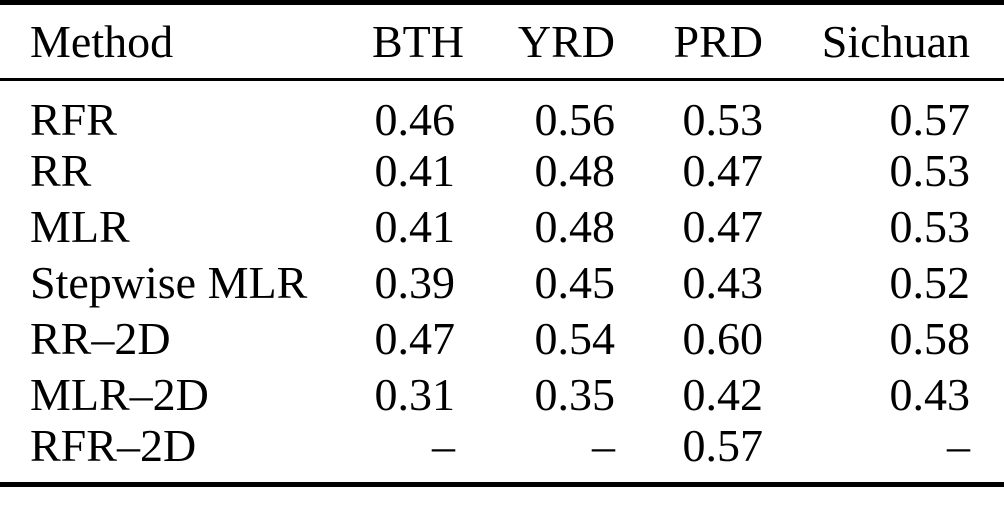 This screenshot has width=1004, height=511. Describe the element at coordinates (895, 41) in the screenshot. I see `column-header-sichuan: Sichuan` at that location.